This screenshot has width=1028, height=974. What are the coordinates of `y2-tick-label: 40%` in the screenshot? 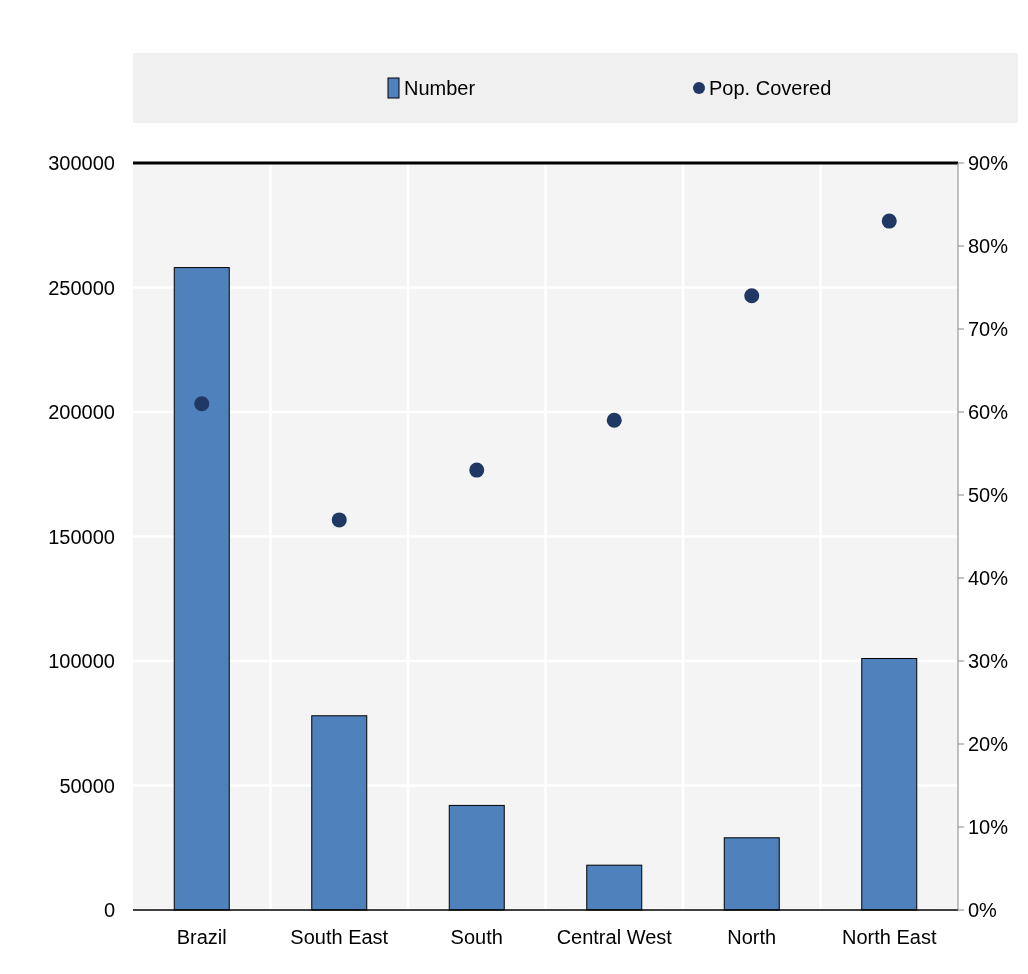 It's located at (988, 578).